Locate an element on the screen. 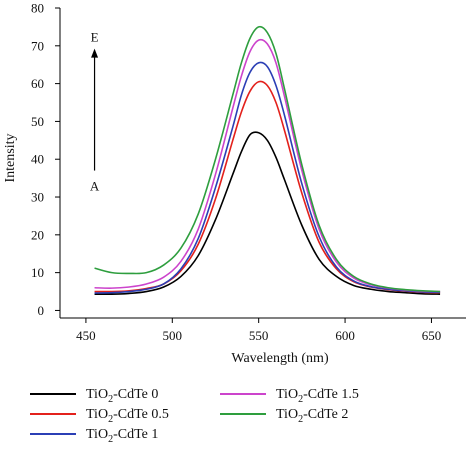  legend-label-3: TiO2-CdTe 1.5 is located at coordinates (317, 396).